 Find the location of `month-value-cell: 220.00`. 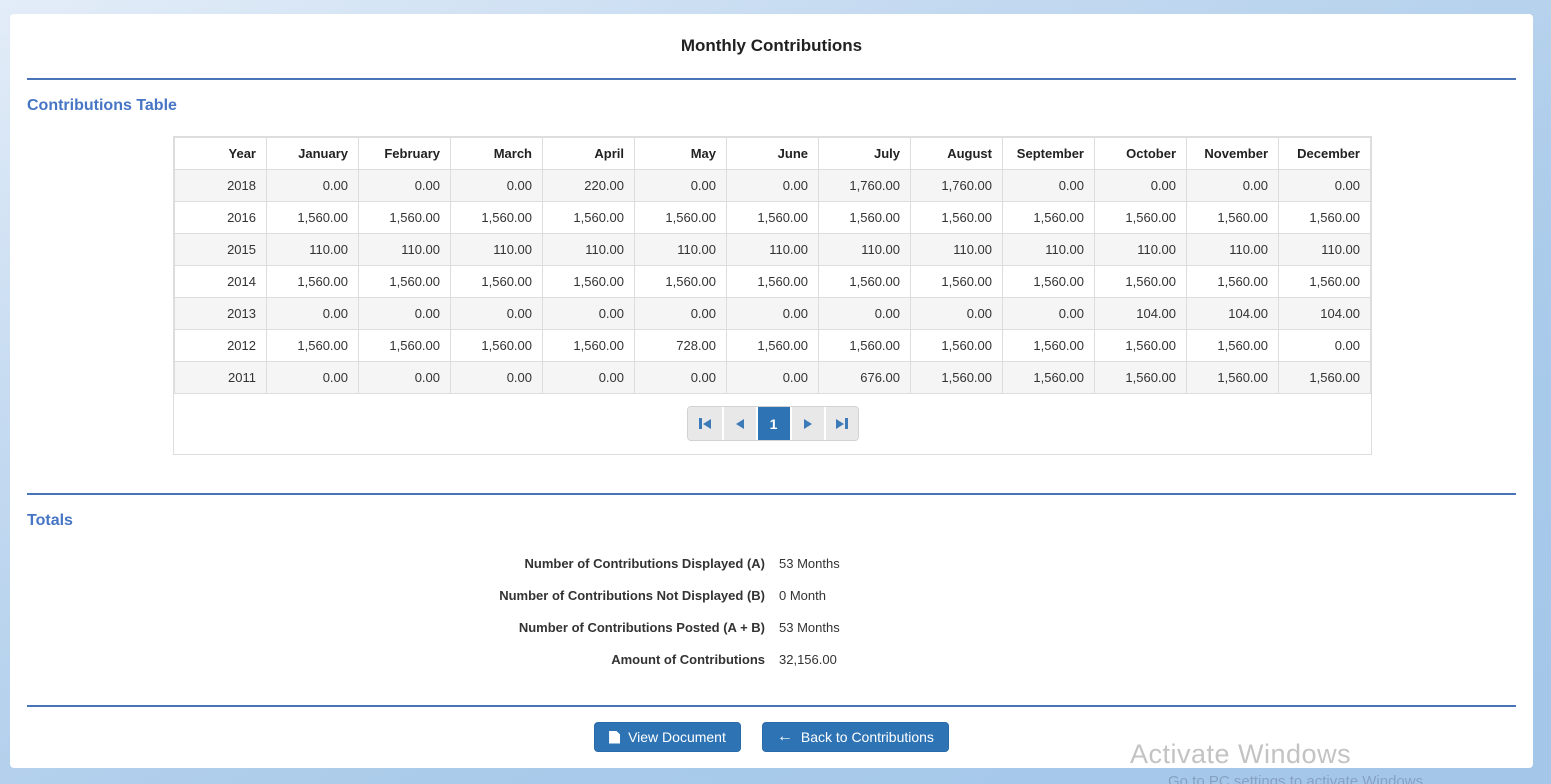

month-value-cell: 220.00 is located at coordinates (588, 185).